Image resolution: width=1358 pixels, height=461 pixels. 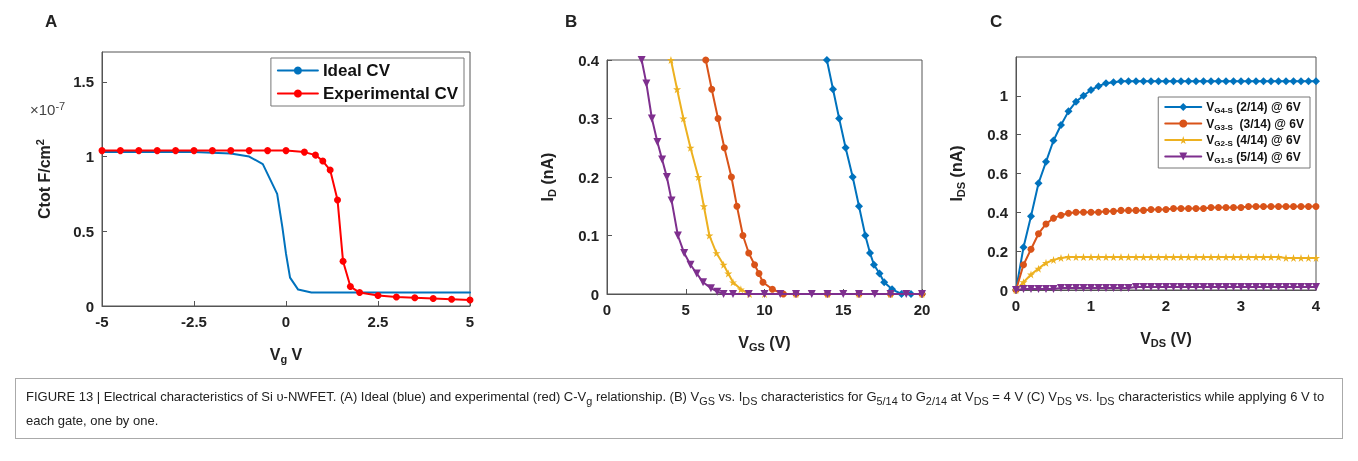 What do you see at coordinates (998, 212) in the screenshot?
I see `y-tick-label: 0.4` at bounding box center [998, 212].